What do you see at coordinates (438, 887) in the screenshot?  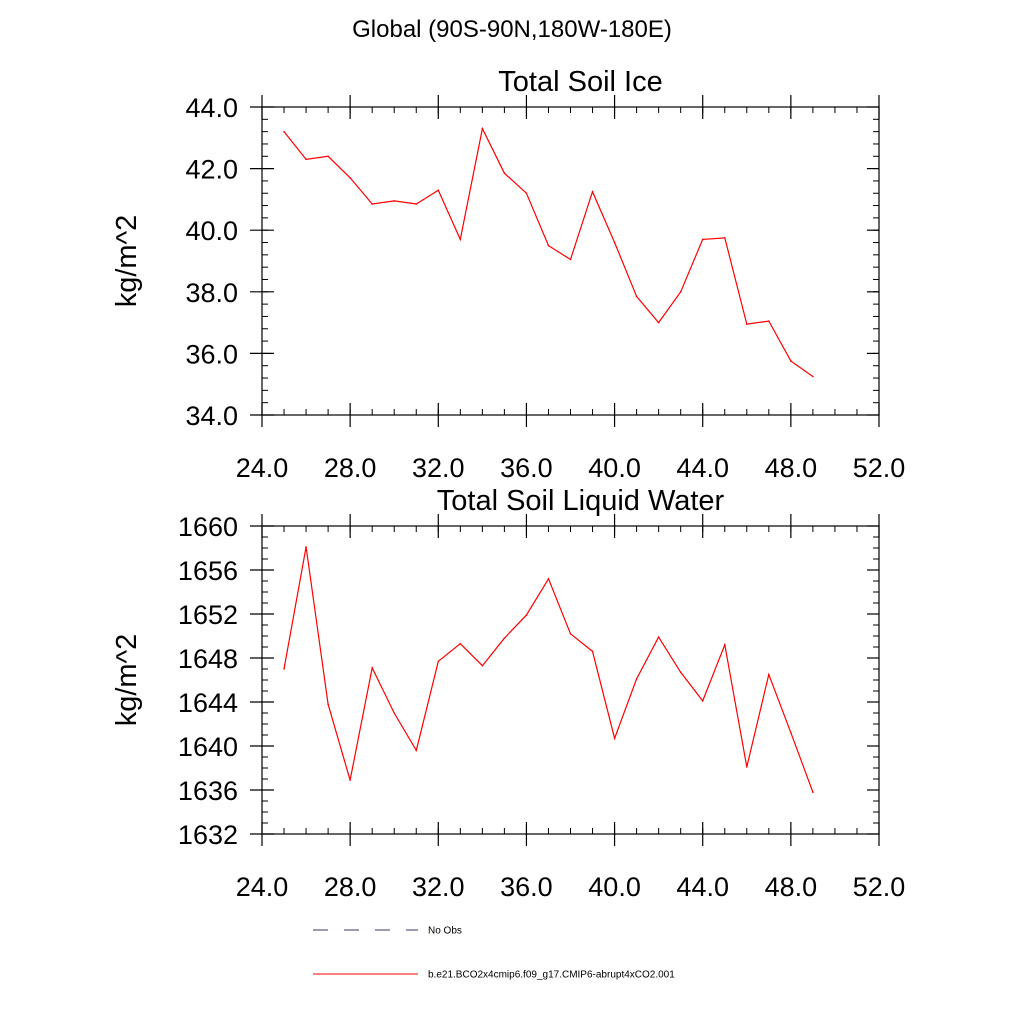 I see `soil-liquid-water-x-tick-label: 32.0` at bounding box center [438, 887].